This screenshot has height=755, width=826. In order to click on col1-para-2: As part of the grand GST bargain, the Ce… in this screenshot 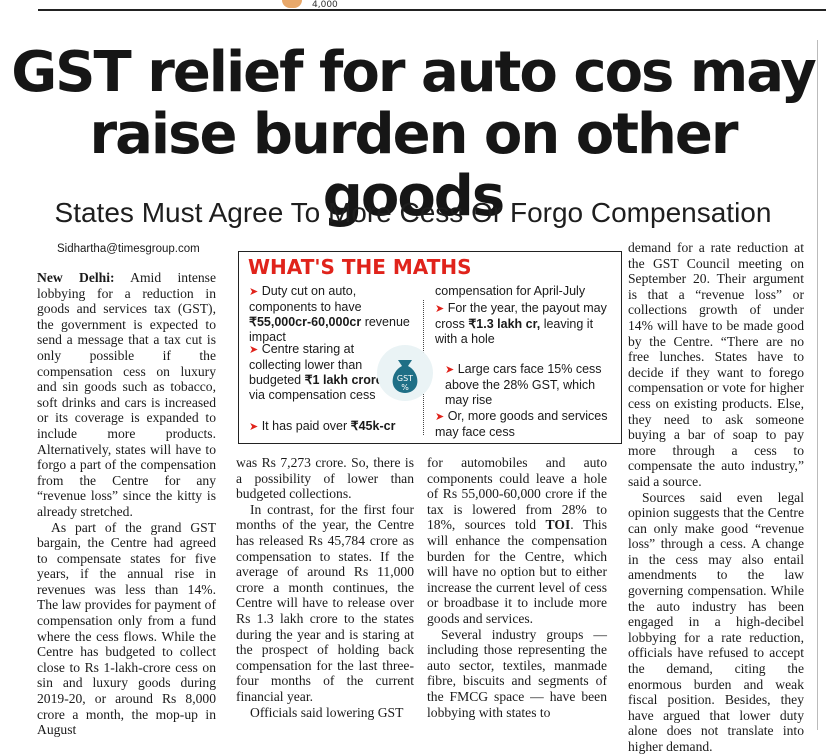, I will do `click(126, 628)`.